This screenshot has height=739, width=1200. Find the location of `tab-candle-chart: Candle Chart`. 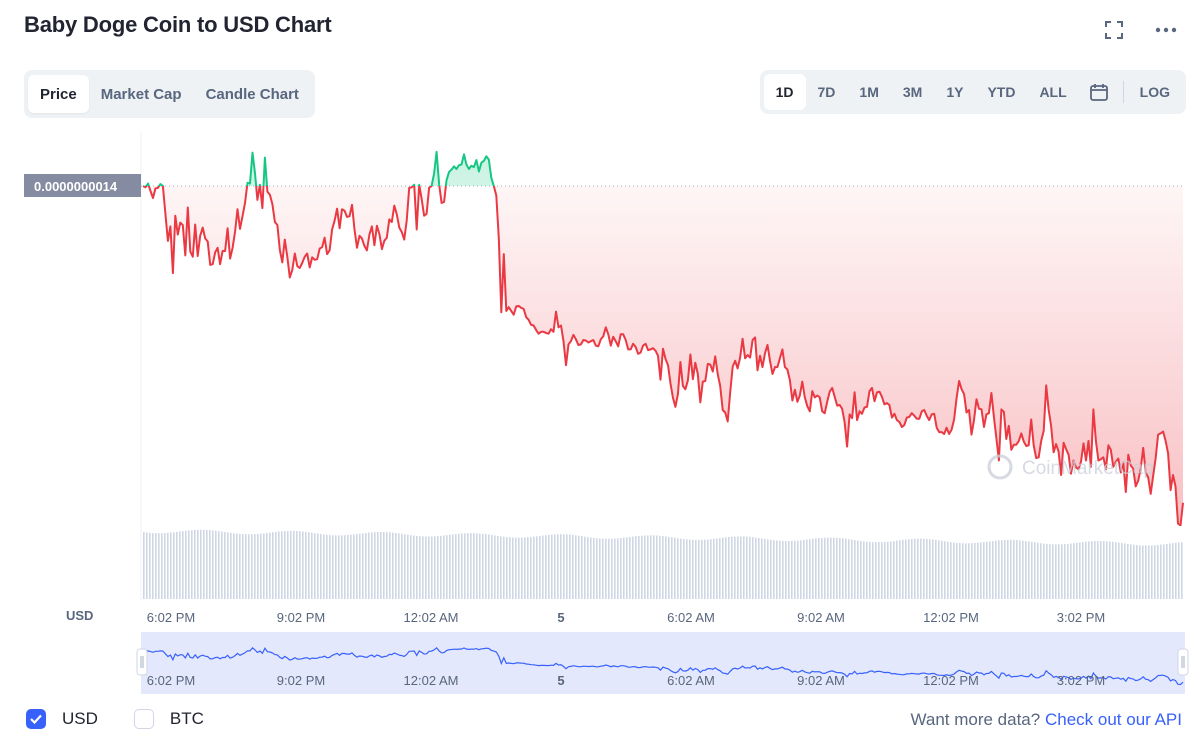

tab-candle-chart: Candle Chart is located at coordinates (252, 94).